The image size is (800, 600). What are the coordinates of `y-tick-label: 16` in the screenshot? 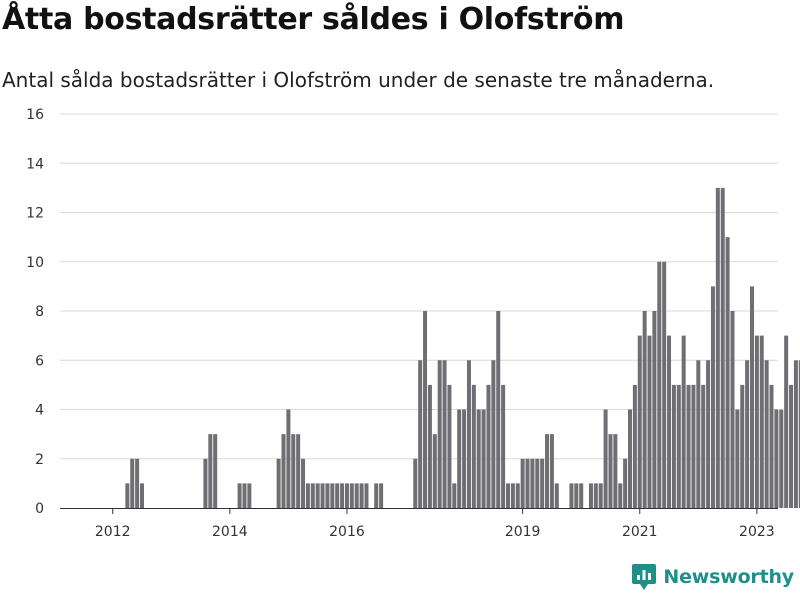 It's located at (35, 115).